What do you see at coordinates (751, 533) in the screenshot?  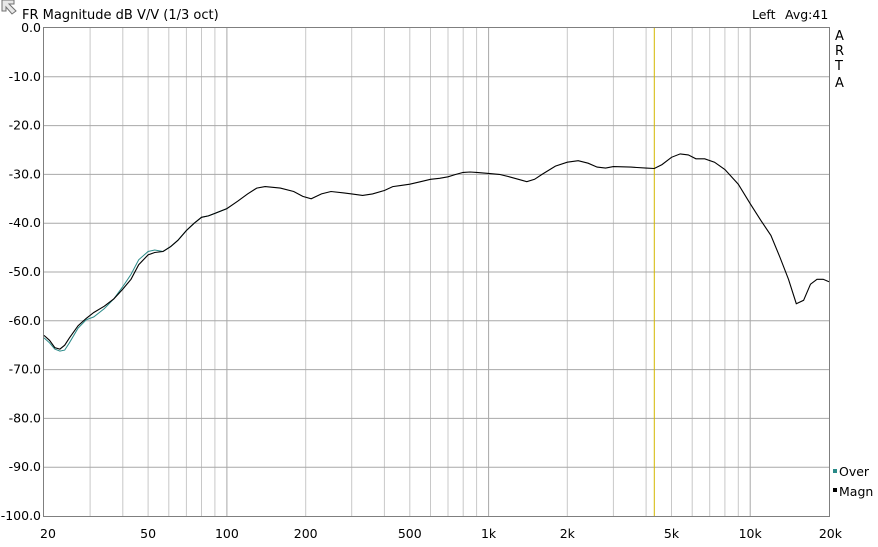 I see `x-tick-label: 10k` at bounding box center [751, 533].